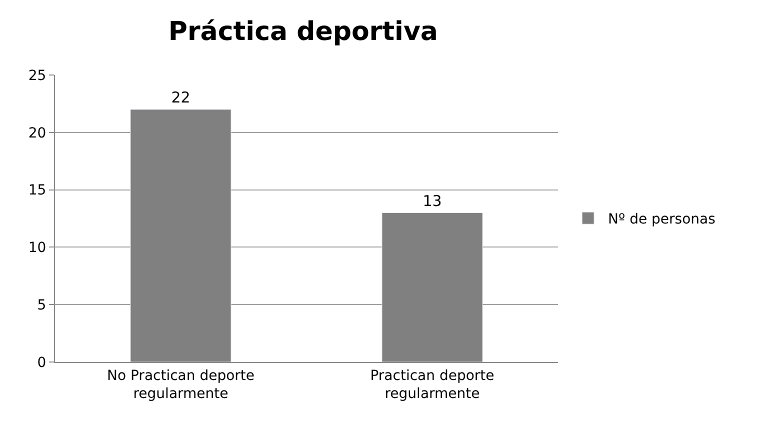  What do you see at coordinates (41, 362) in the screenshot?
I see `y-tick-label: 0` at bounding box center [41, 362].